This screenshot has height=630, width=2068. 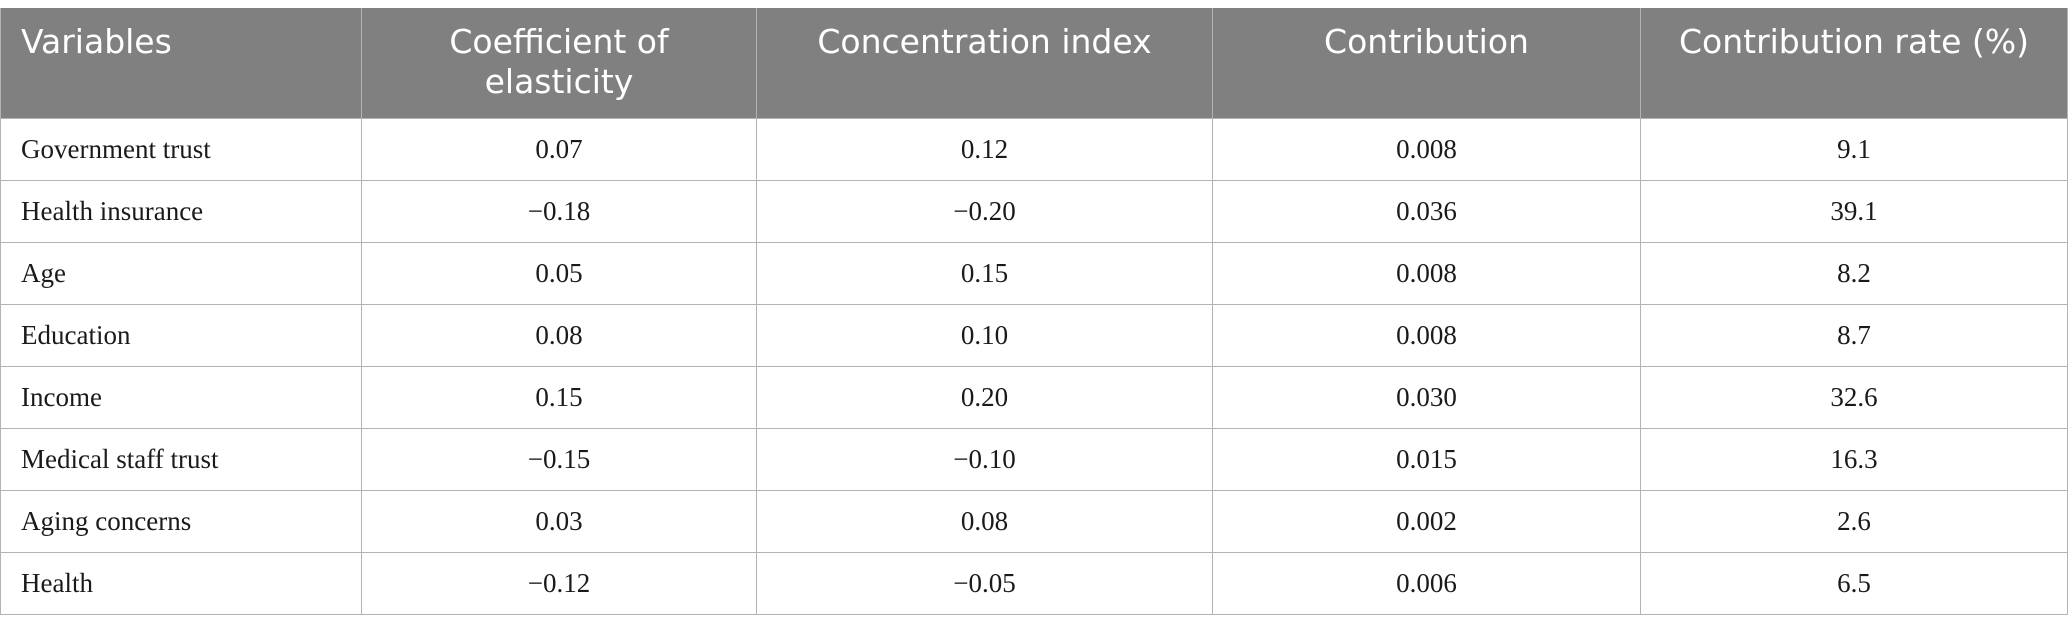 What do you see at coordinates (181, 521) in the screenshot?
I see `cell-variable: Aging concerns` at bounding box center [181, 521].